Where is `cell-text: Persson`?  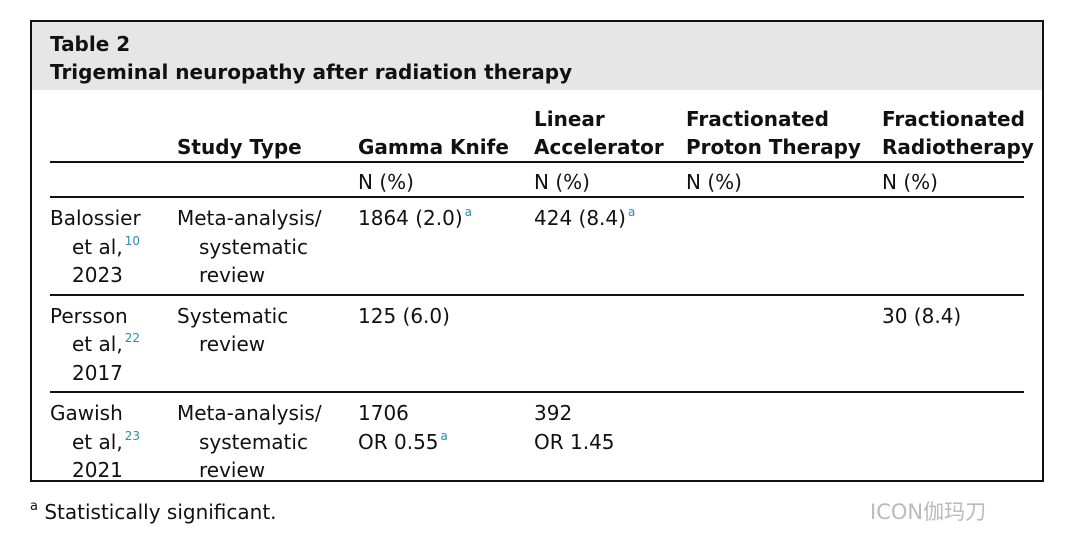
cell-text: Persson is located at coordinates (89, 315).